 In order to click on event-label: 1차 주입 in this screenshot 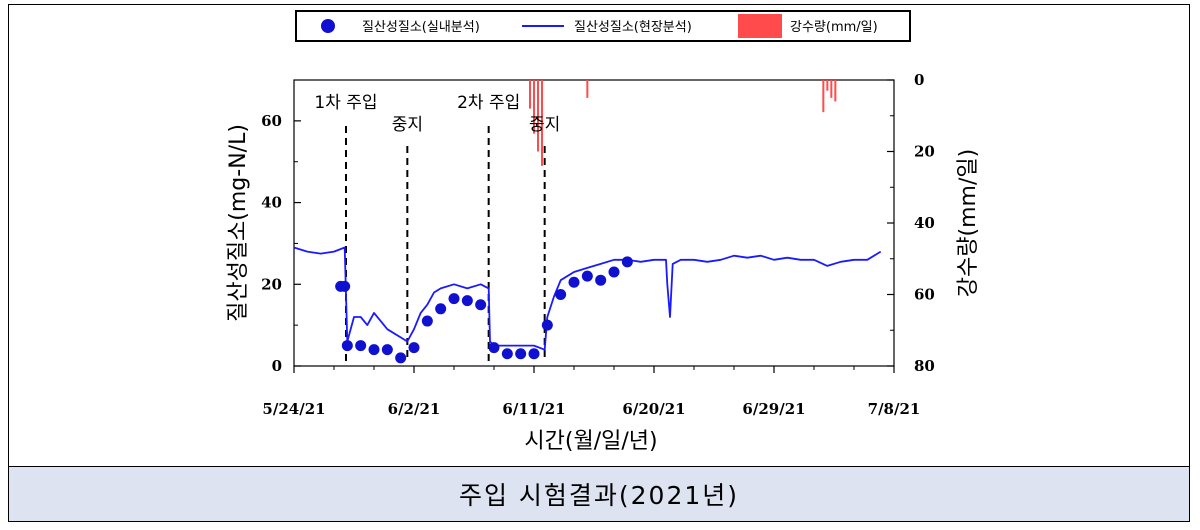, I will do `click(345, 103)`.